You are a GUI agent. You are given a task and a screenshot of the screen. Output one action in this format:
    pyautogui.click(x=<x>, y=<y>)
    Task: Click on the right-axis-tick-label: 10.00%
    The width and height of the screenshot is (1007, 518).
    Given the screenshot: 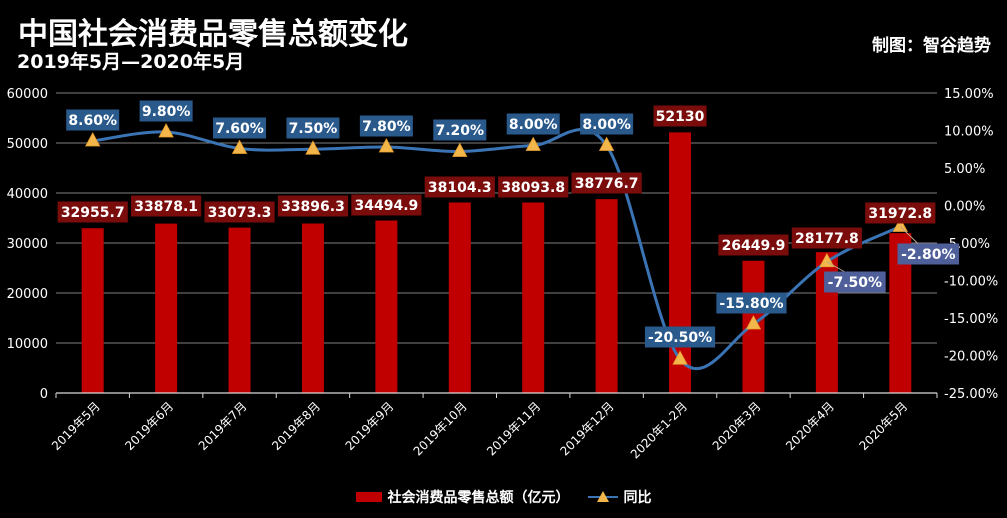 What is the action you would take?
    pyautogui.click(x=969, y=132)
    